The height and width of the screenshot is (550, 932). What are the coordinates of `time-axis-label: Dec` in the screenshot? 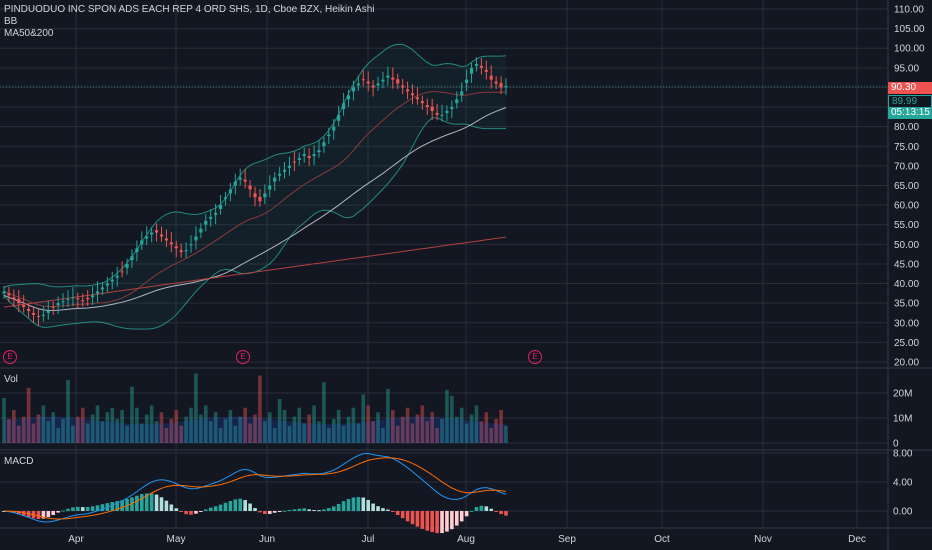 It's located at (857, 539).